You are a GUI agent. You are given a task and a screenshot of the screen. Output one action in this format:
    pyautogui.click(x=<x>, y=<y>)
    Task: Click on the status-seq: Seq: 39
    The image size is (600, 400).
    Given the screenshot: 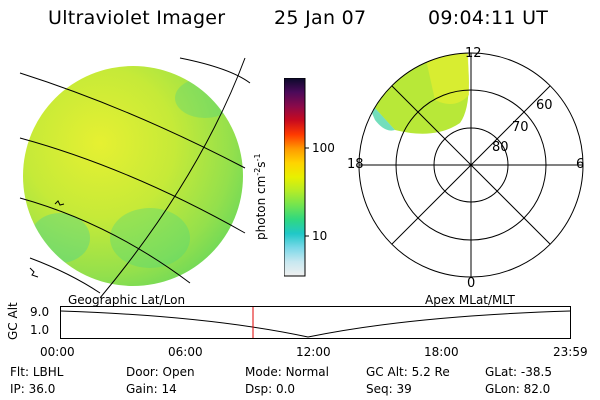 What is the action you would take?
    pyautogui.click(x=389, y=389)
    